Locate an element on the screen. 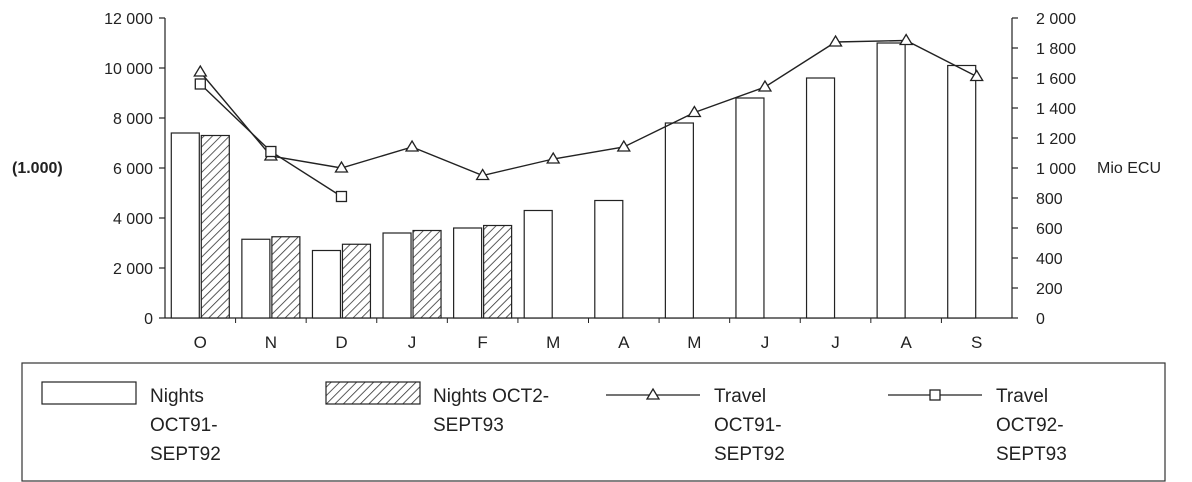 The height and width of the screenshot is (482, 1192). legend-label-nights-9192-l3: SEPT92 is located at coordinates (185, 454).